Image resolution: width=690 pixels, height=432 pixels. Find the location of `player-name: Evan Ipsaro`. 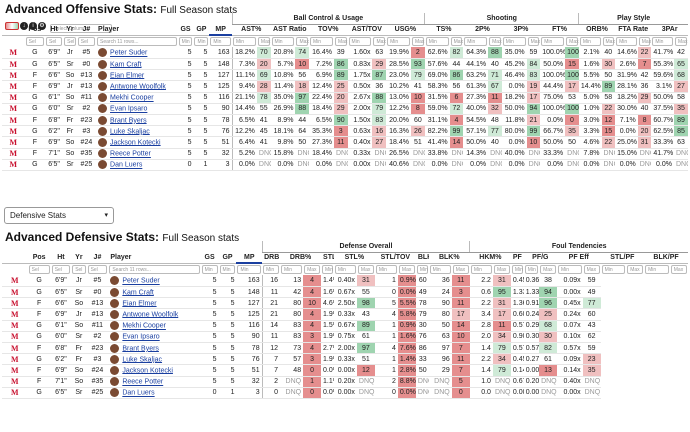

player-name: Evan Ipsaro is located at coordinates (129, 109).